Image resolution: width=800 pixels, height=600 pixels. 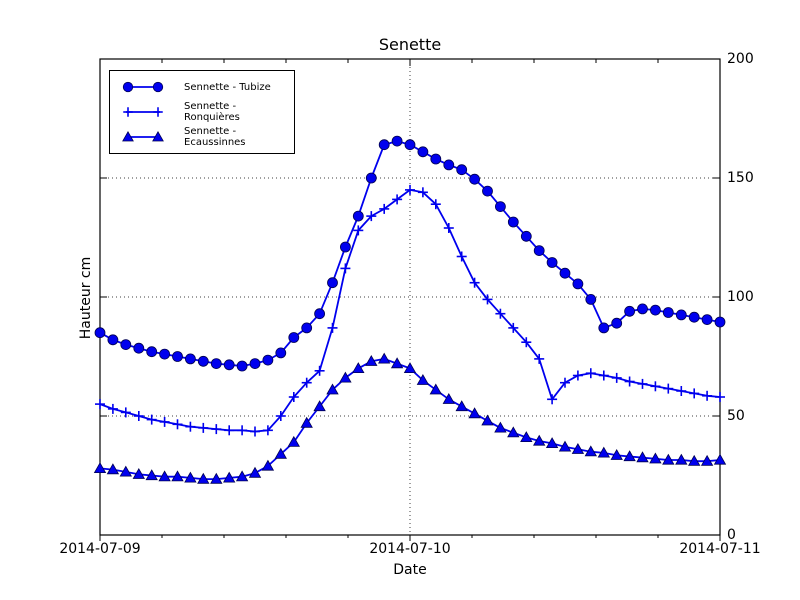 I want to click on y-tick-100: 100, so click(x=740, y=297).